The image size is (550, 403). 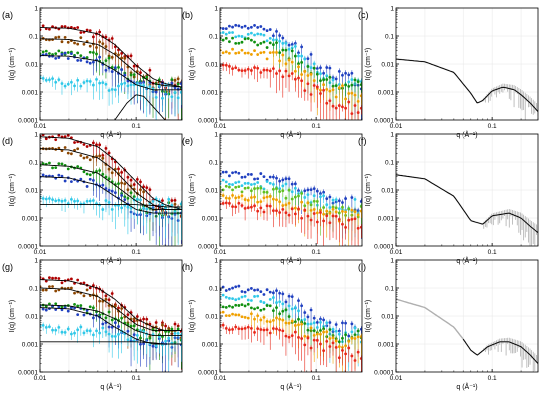 I want to click on y-tick-label: 0.001, so click(x=30, y=92).